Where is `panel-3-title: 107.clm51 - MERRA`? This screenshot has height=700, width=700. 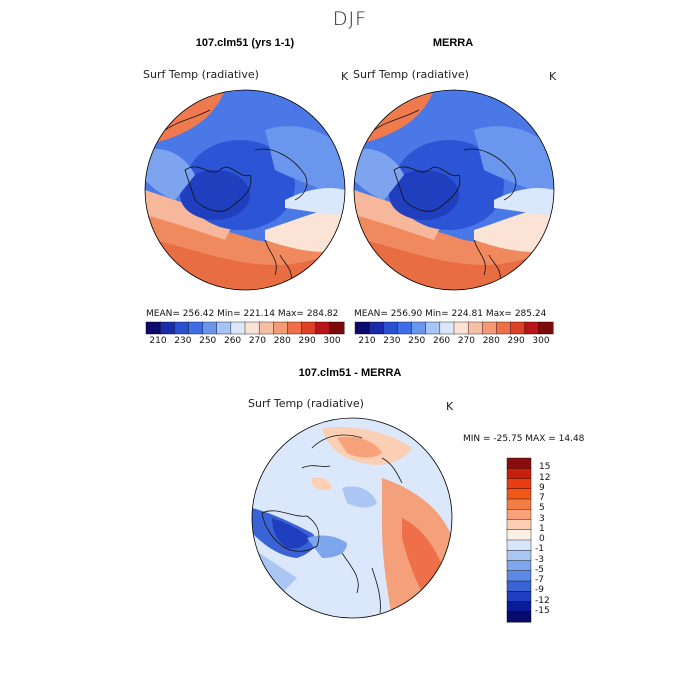 panel-3-title: 107.clm51 - MERRA is located at coordinates (350, 373).